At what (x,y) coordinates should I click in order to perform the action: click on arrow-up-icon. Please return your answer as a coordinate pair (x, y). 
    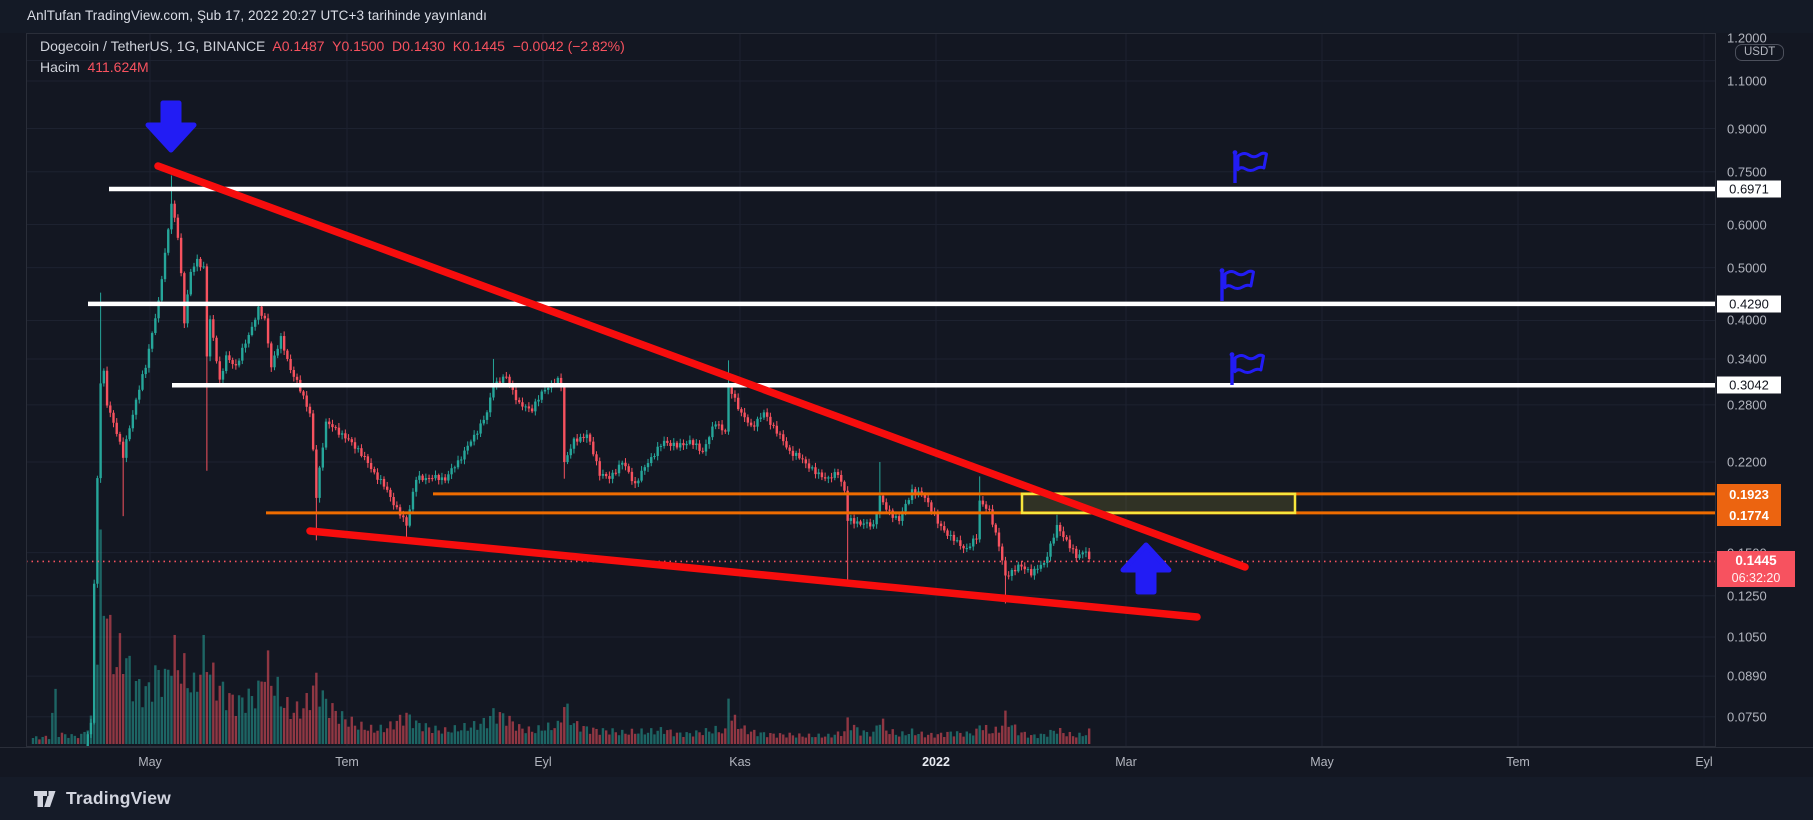
    Looking at the image, I should click on (1146, 568).